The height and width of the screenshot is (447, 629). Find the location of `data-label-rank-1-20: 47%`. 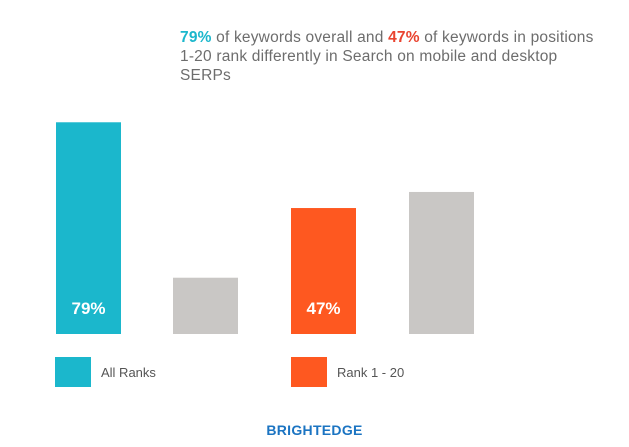

data-label-rank-1-20: 47% is located at coordinates (323, 308).